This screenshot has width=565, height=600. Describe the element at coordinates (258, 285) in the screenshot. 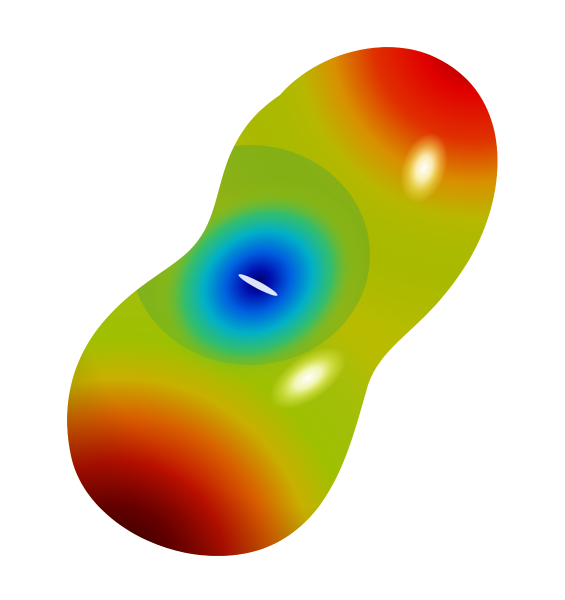

I see `highlight-dimple` at that location.